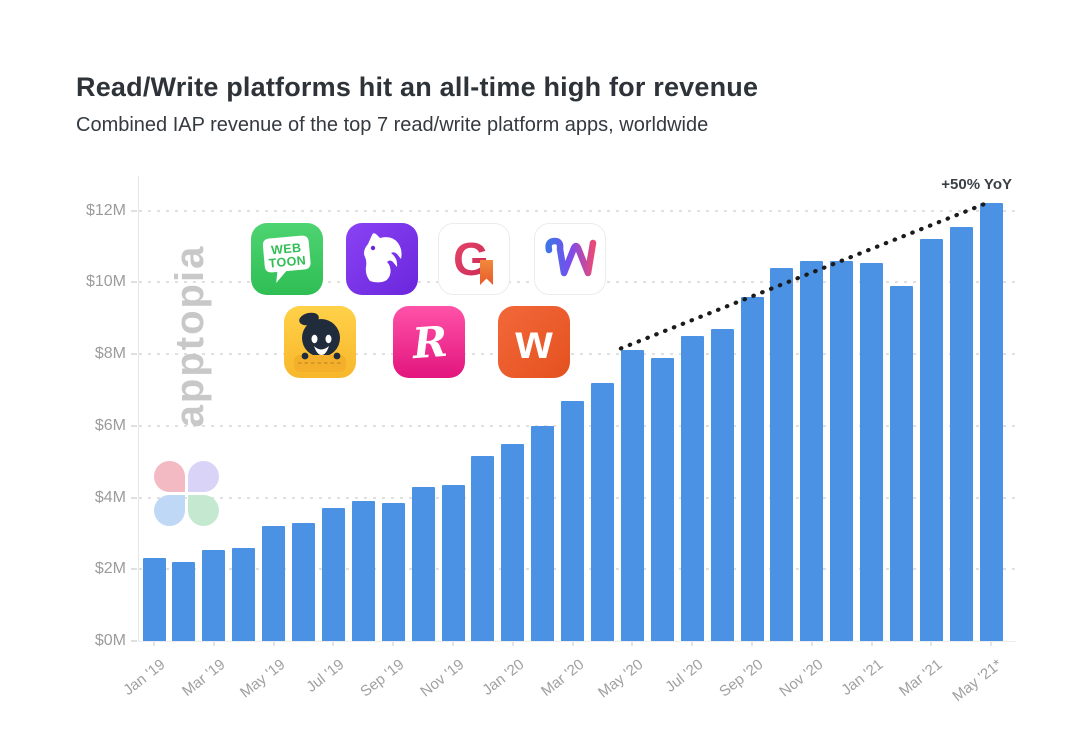 The width and height of the screenshot is (1080, 751). What do you see at coordinates (842, 450) in the screenshot?
I see `bar-dec--20` at bounding box center [842, 450].